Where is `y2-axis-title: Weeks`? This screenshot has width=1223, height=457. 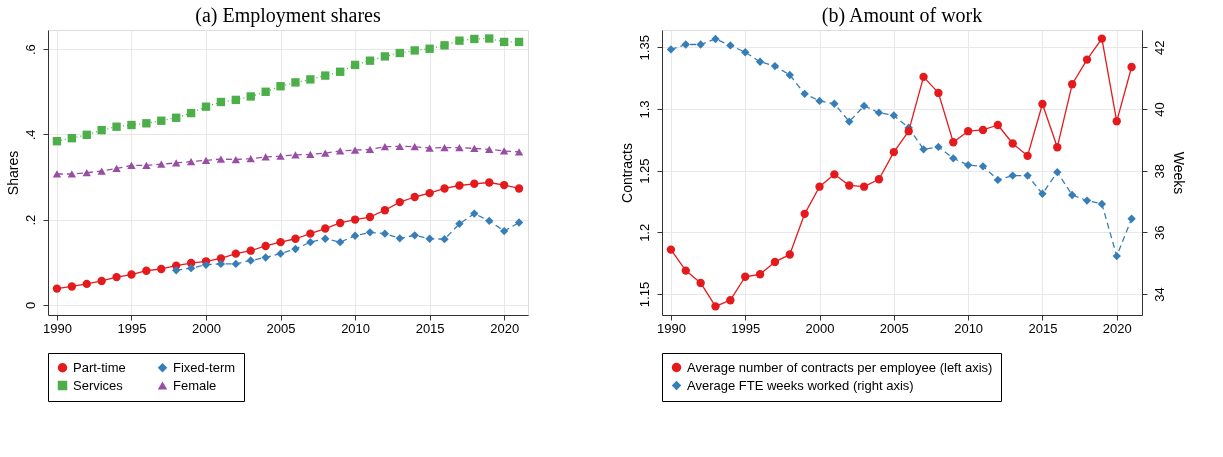
y2-axis-title: Weeks is located at coordinates (1178, 173).